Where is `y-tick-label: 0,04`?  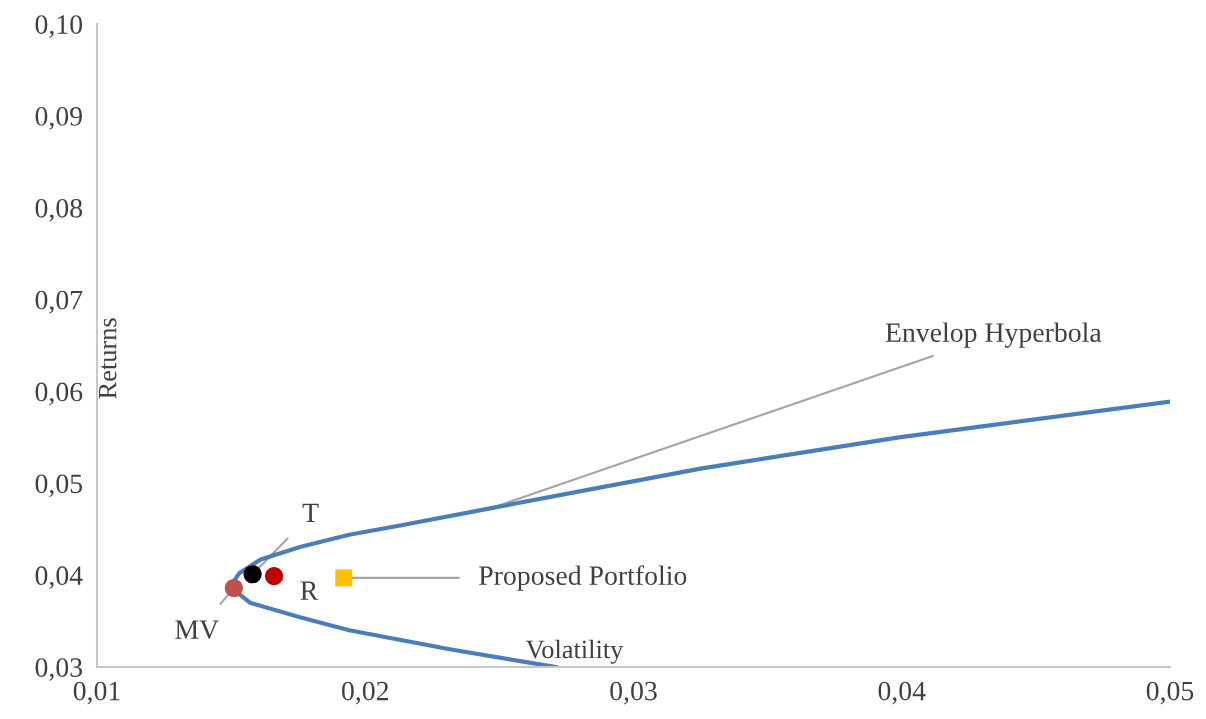
y-tick-label: 0,04 is located at coordinates (59, 578).